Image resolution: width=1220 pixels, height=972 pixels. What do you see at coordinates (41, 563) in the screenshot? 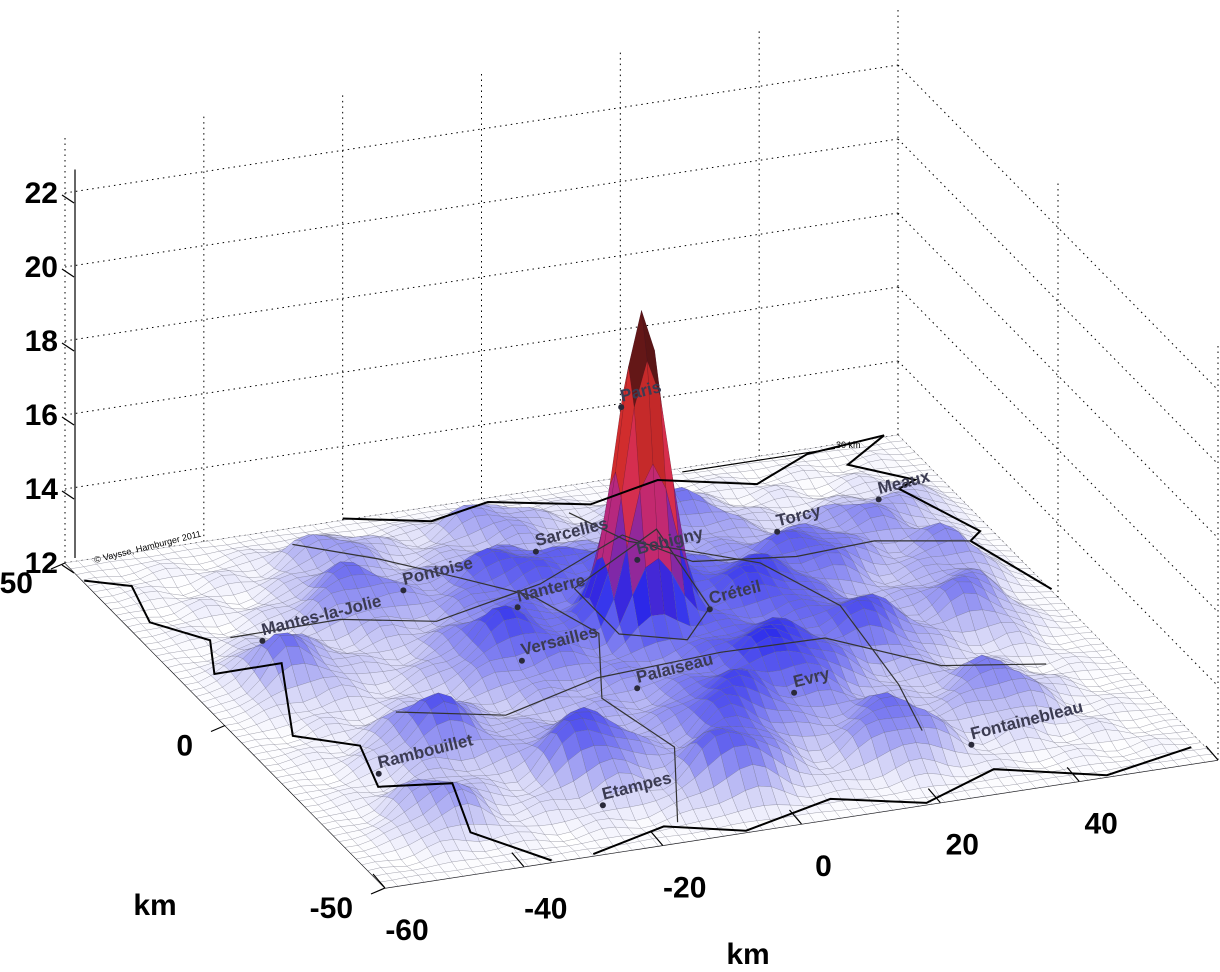
I see `z-tick-label: 12` at bounding box center [41, 563].